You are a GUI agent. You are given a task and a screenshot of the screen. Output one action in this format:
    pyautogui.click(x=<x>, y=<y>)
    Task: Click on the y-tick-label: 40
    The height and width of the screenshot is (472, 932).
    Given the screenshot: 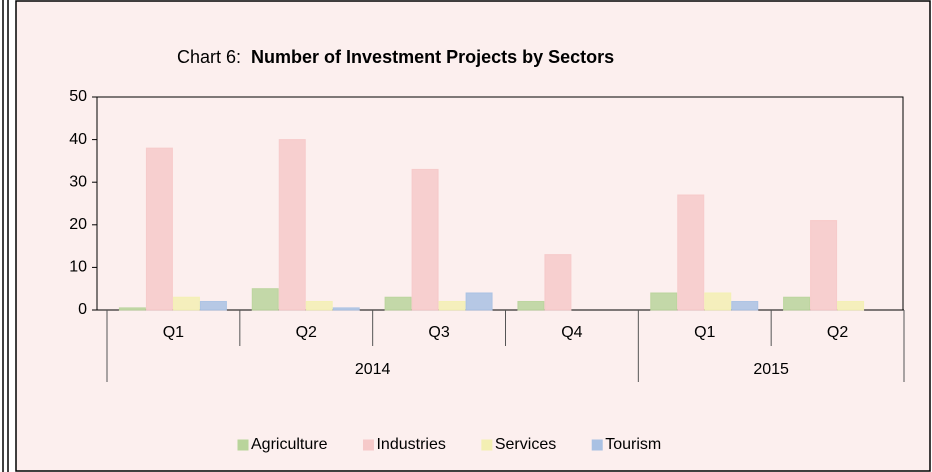 What is the action you would take?
    pyautogui.click(x=78, y=139)
    